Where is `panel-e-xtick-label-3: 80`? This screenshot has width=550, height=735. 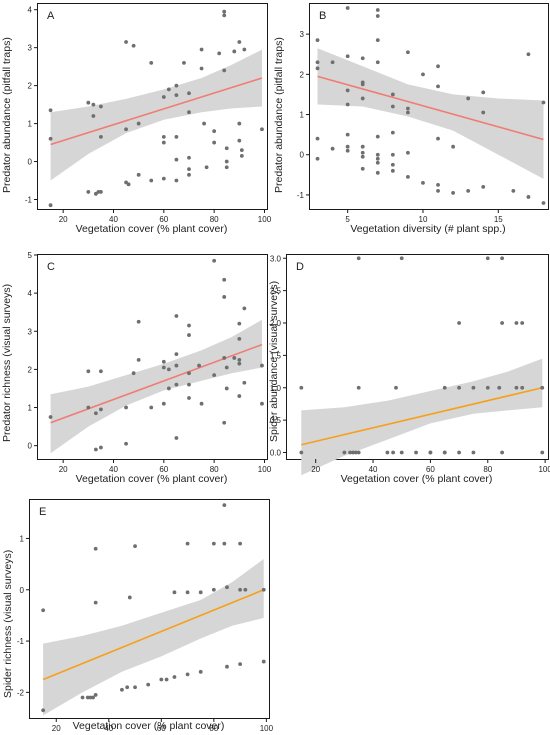 panel-e-xtick-label-3: 80 is located at coordinates (213, 728).